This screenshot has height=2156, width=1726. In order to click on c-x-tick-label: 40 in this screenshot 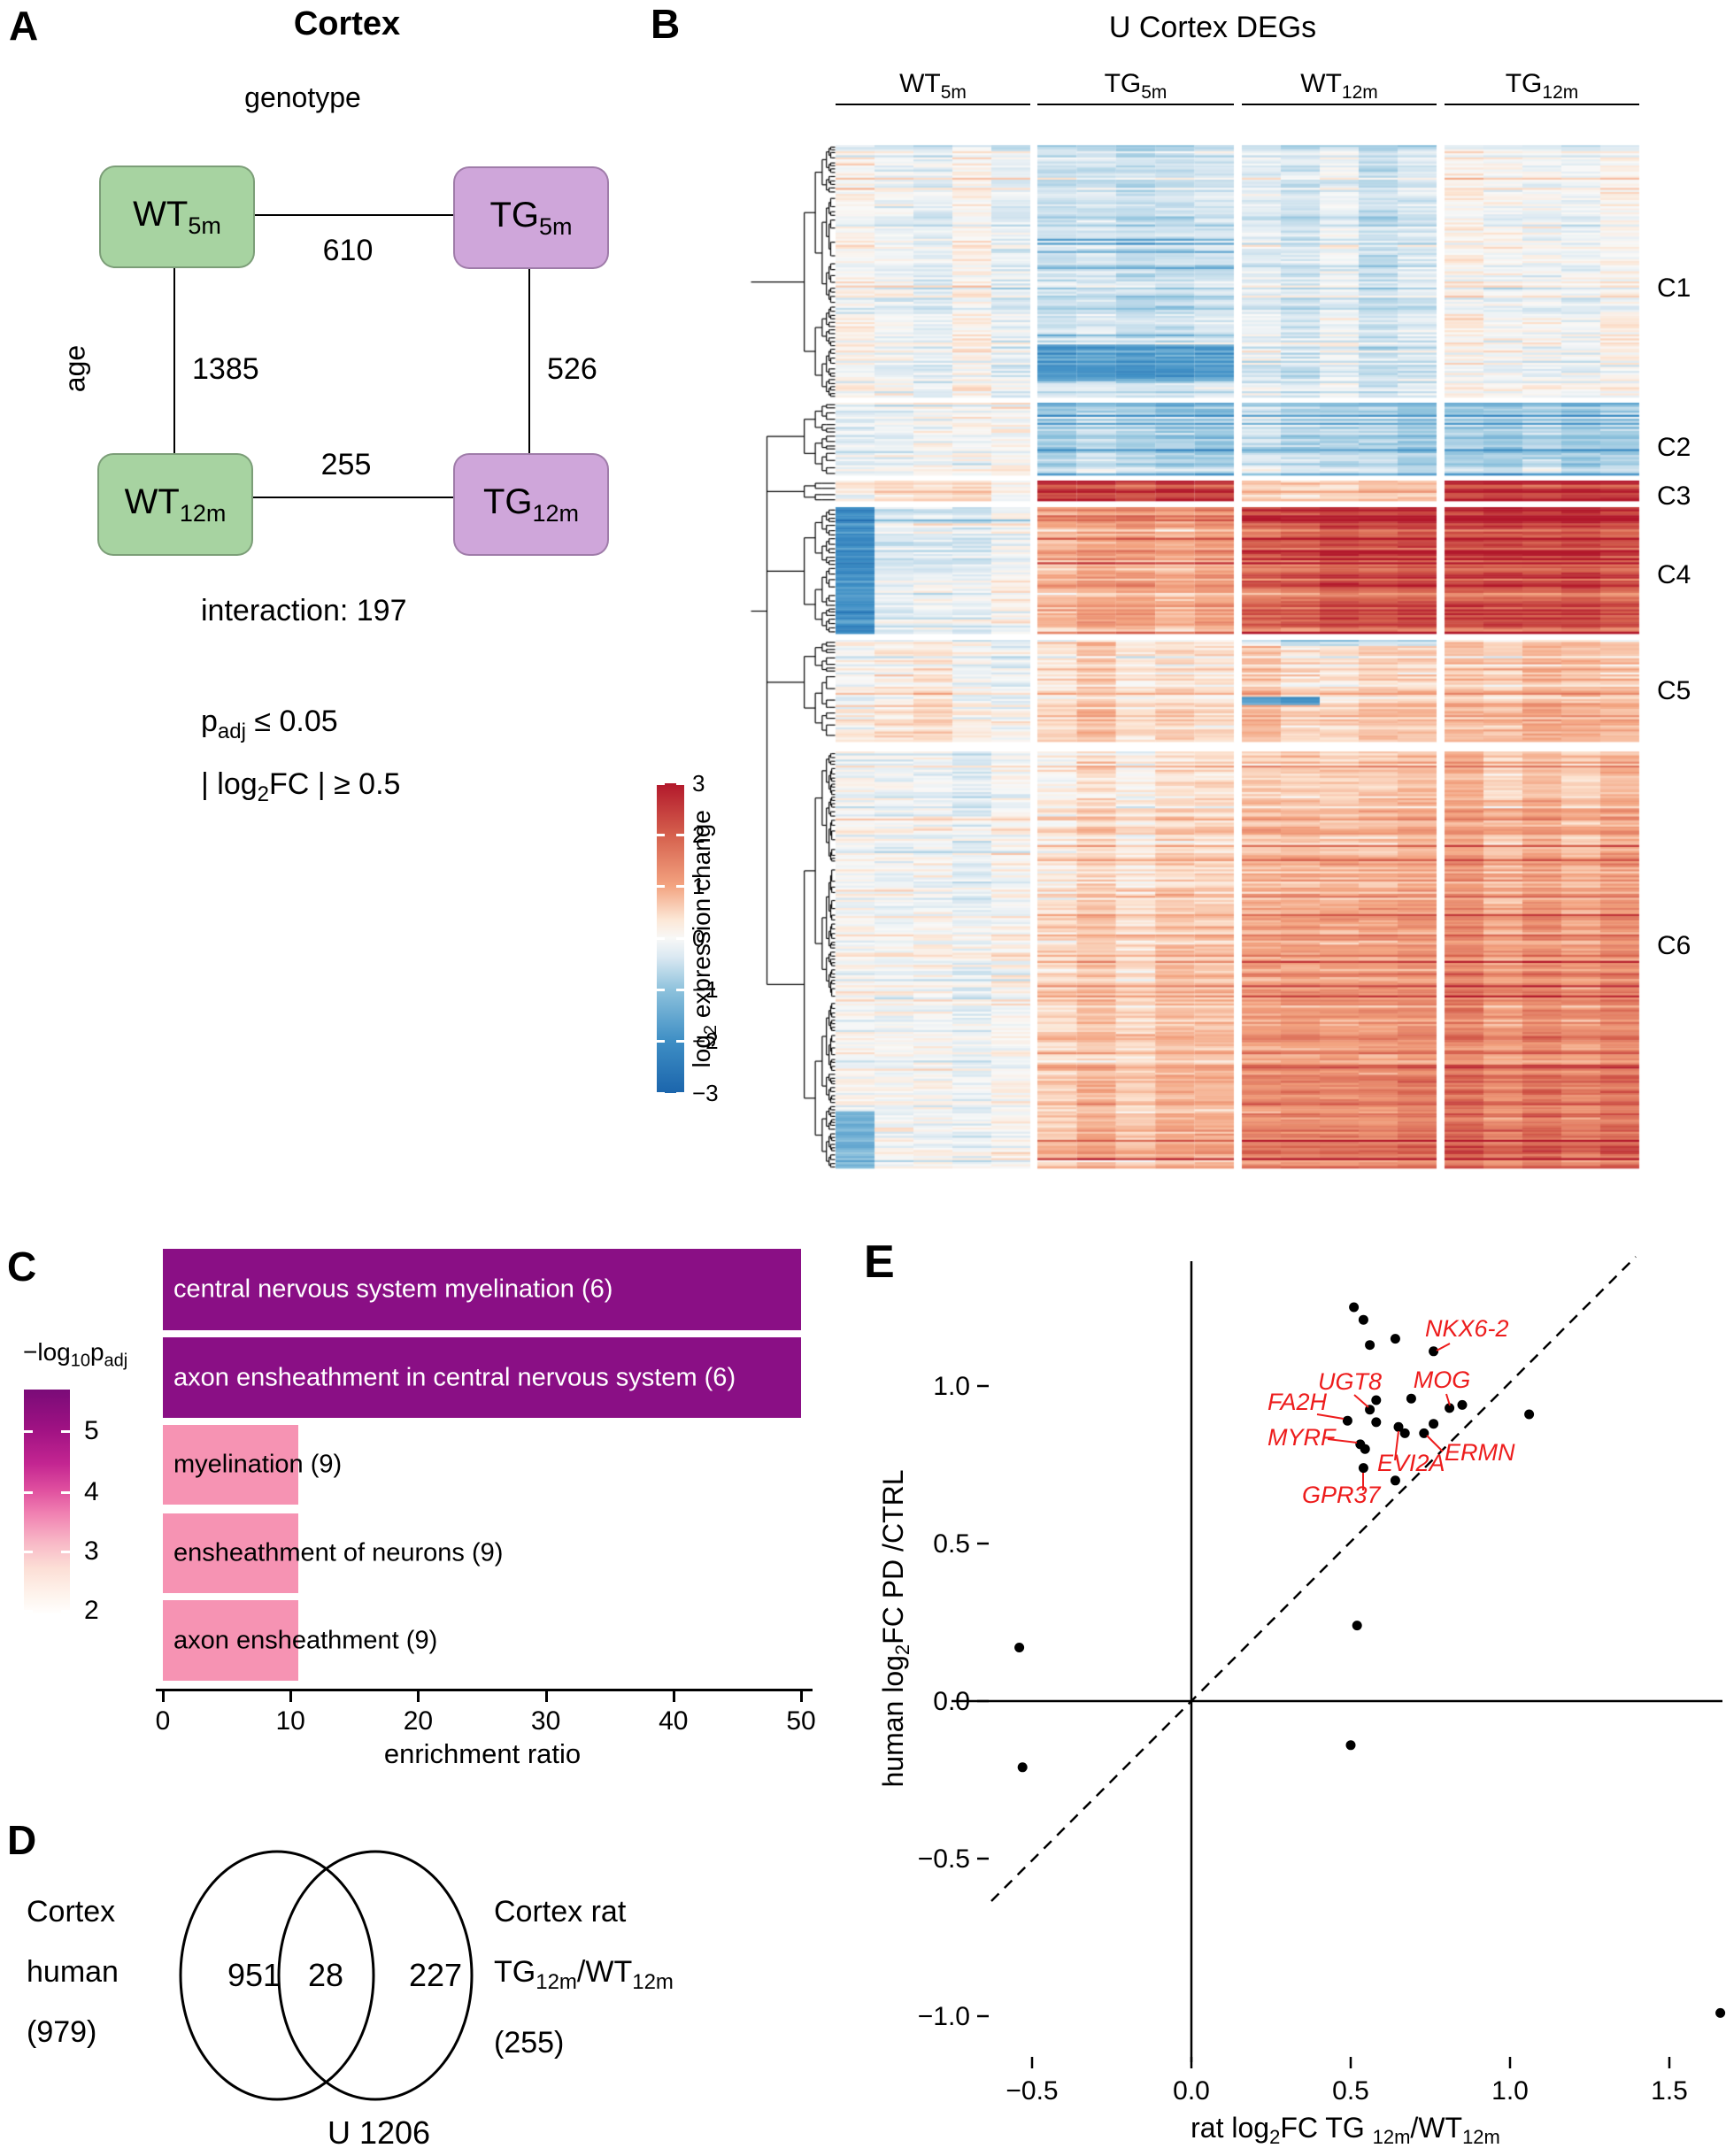, I will do `click(674, 1721)`.